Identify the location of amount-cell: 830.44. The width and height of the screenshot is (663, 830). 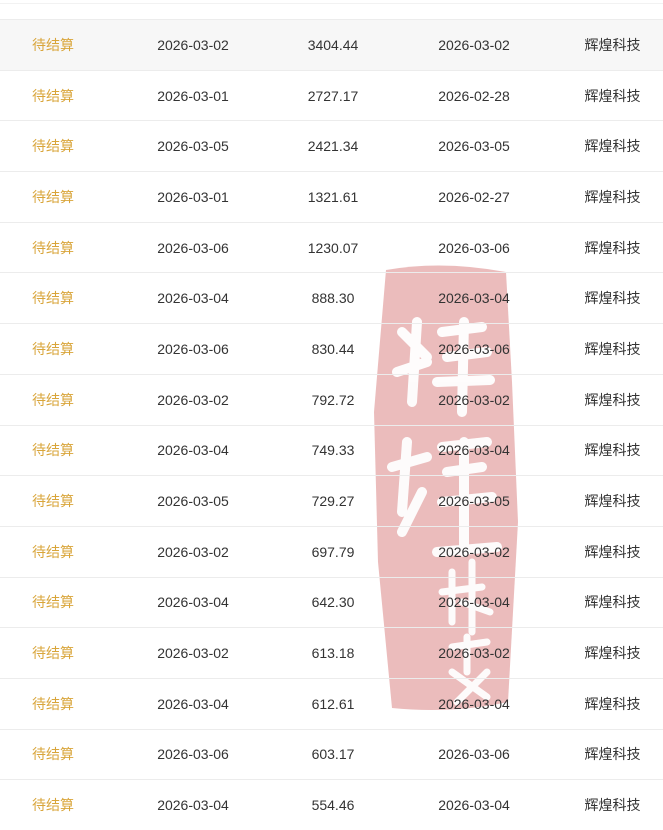
(333, 348).